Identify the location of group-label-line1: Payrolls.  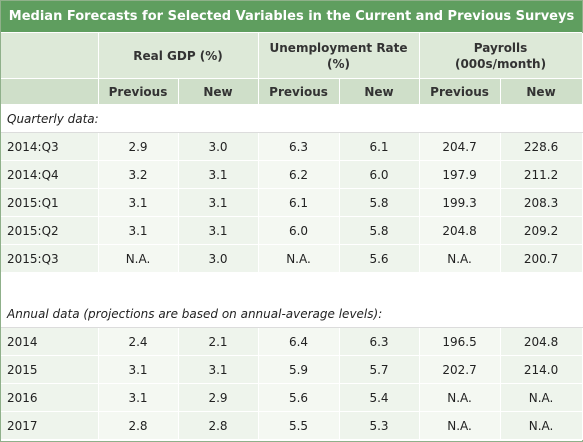
(500, 47).